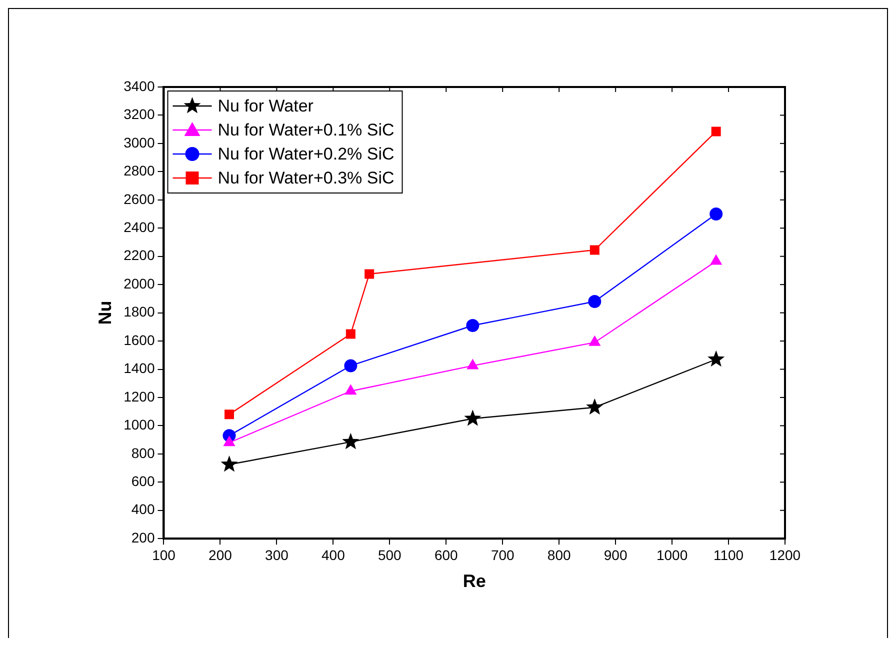  I want to click on x-tick-label: 1200, so click(785, 554).